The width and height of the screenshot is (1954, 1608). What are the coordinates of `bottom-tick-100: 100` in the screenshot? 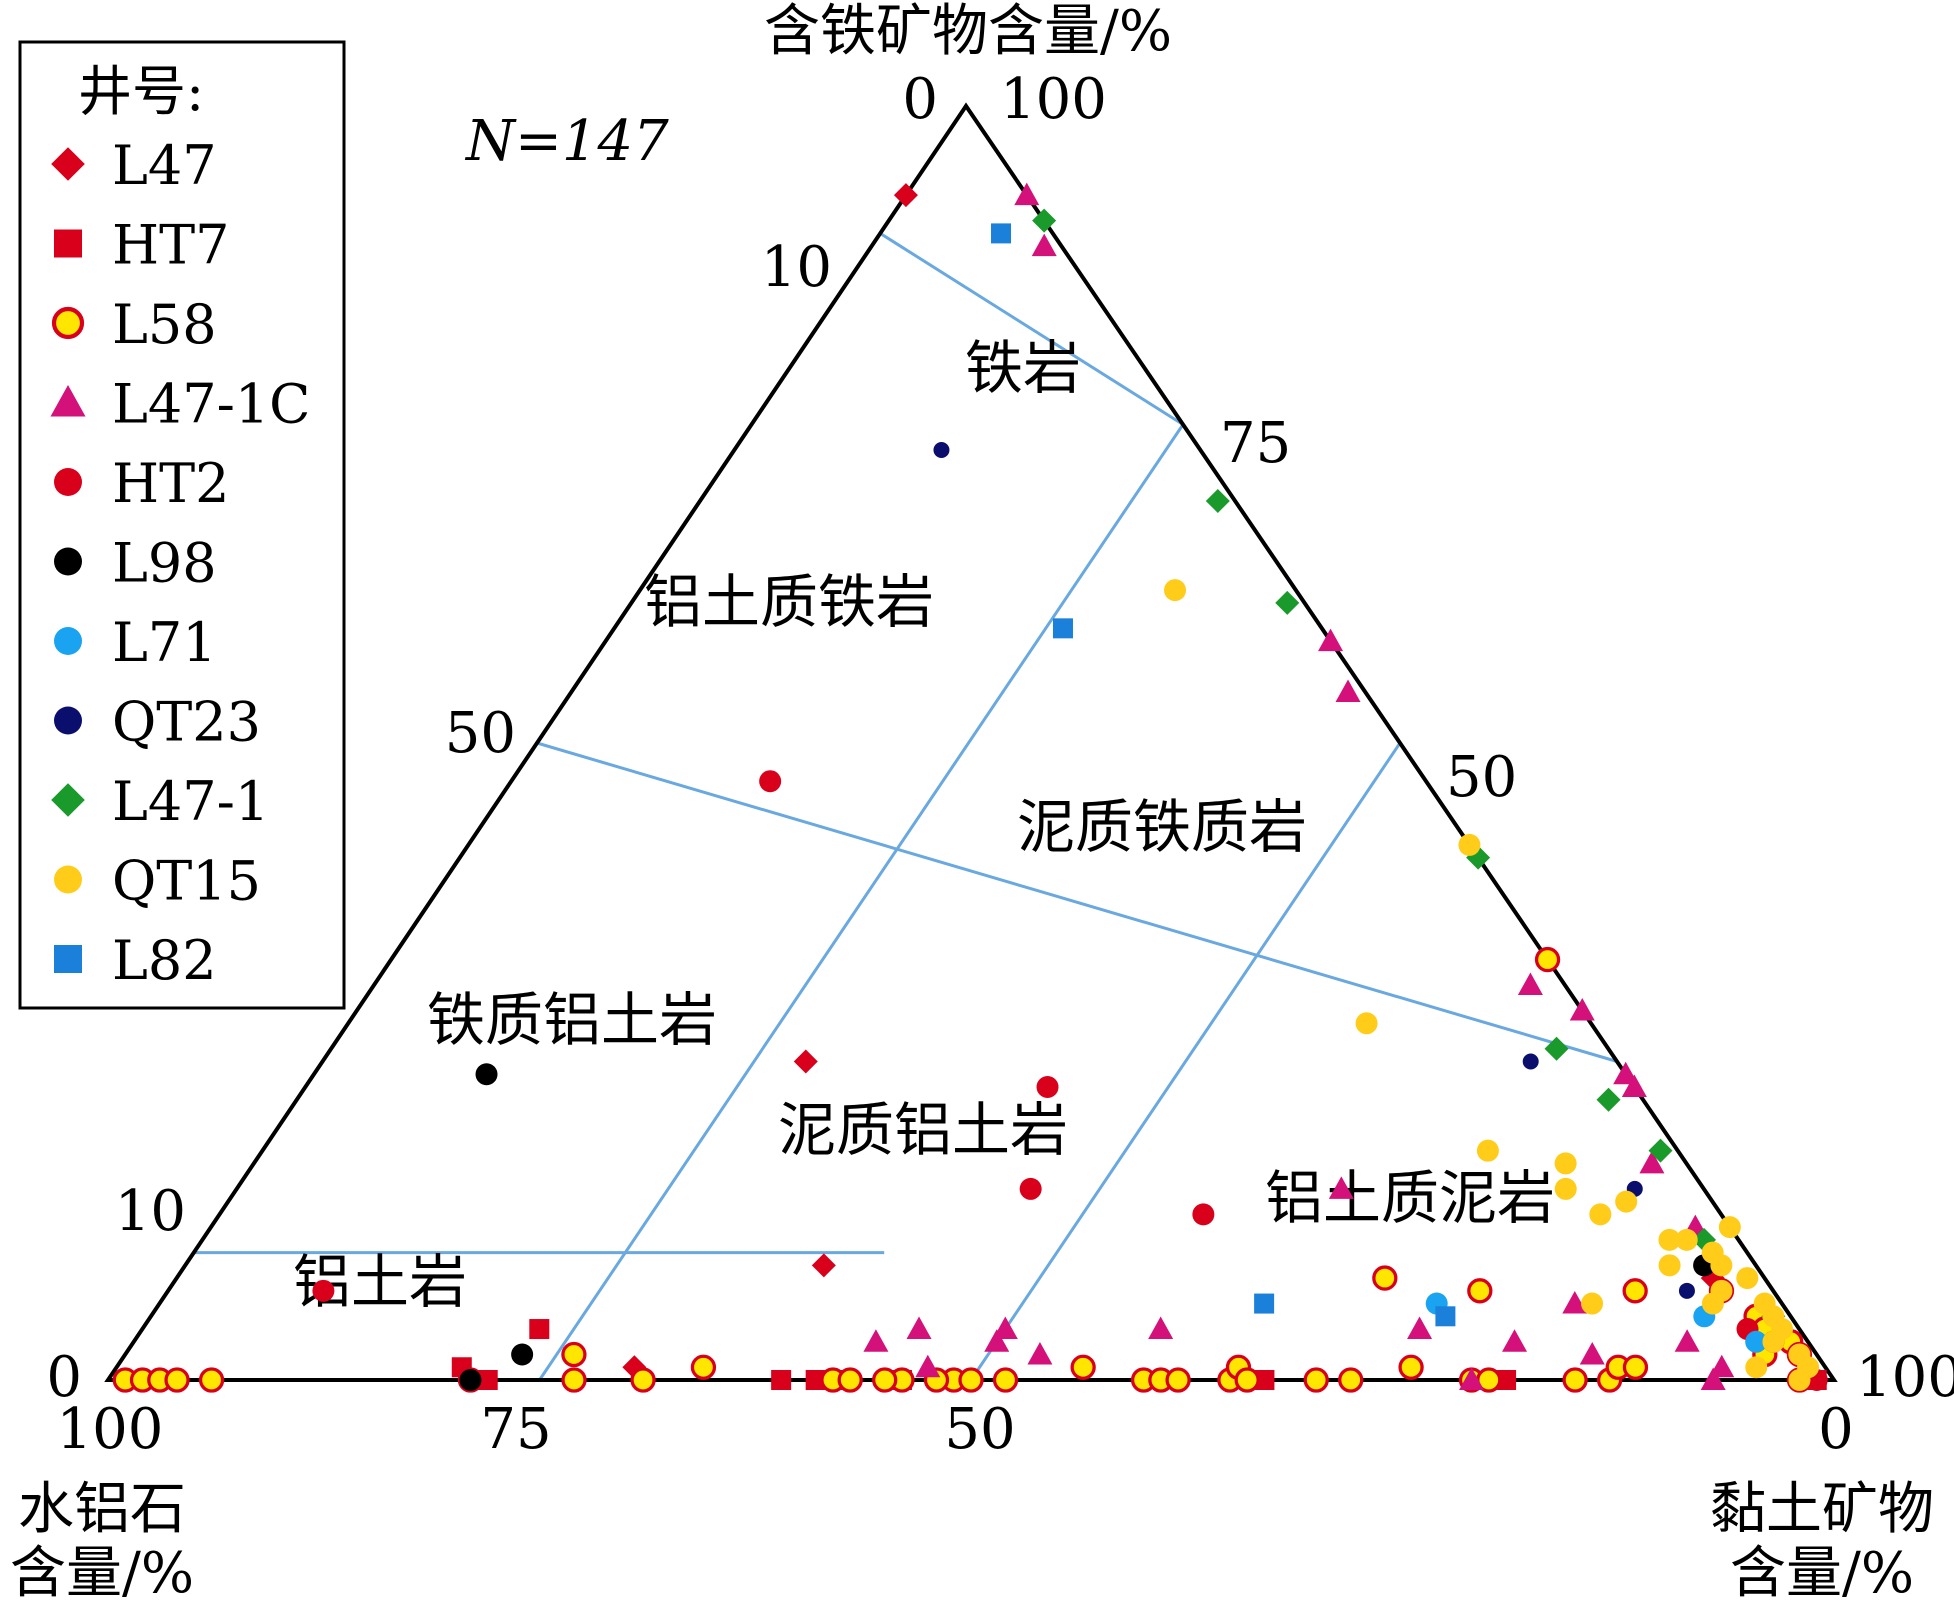 It's located at (110, 1429).